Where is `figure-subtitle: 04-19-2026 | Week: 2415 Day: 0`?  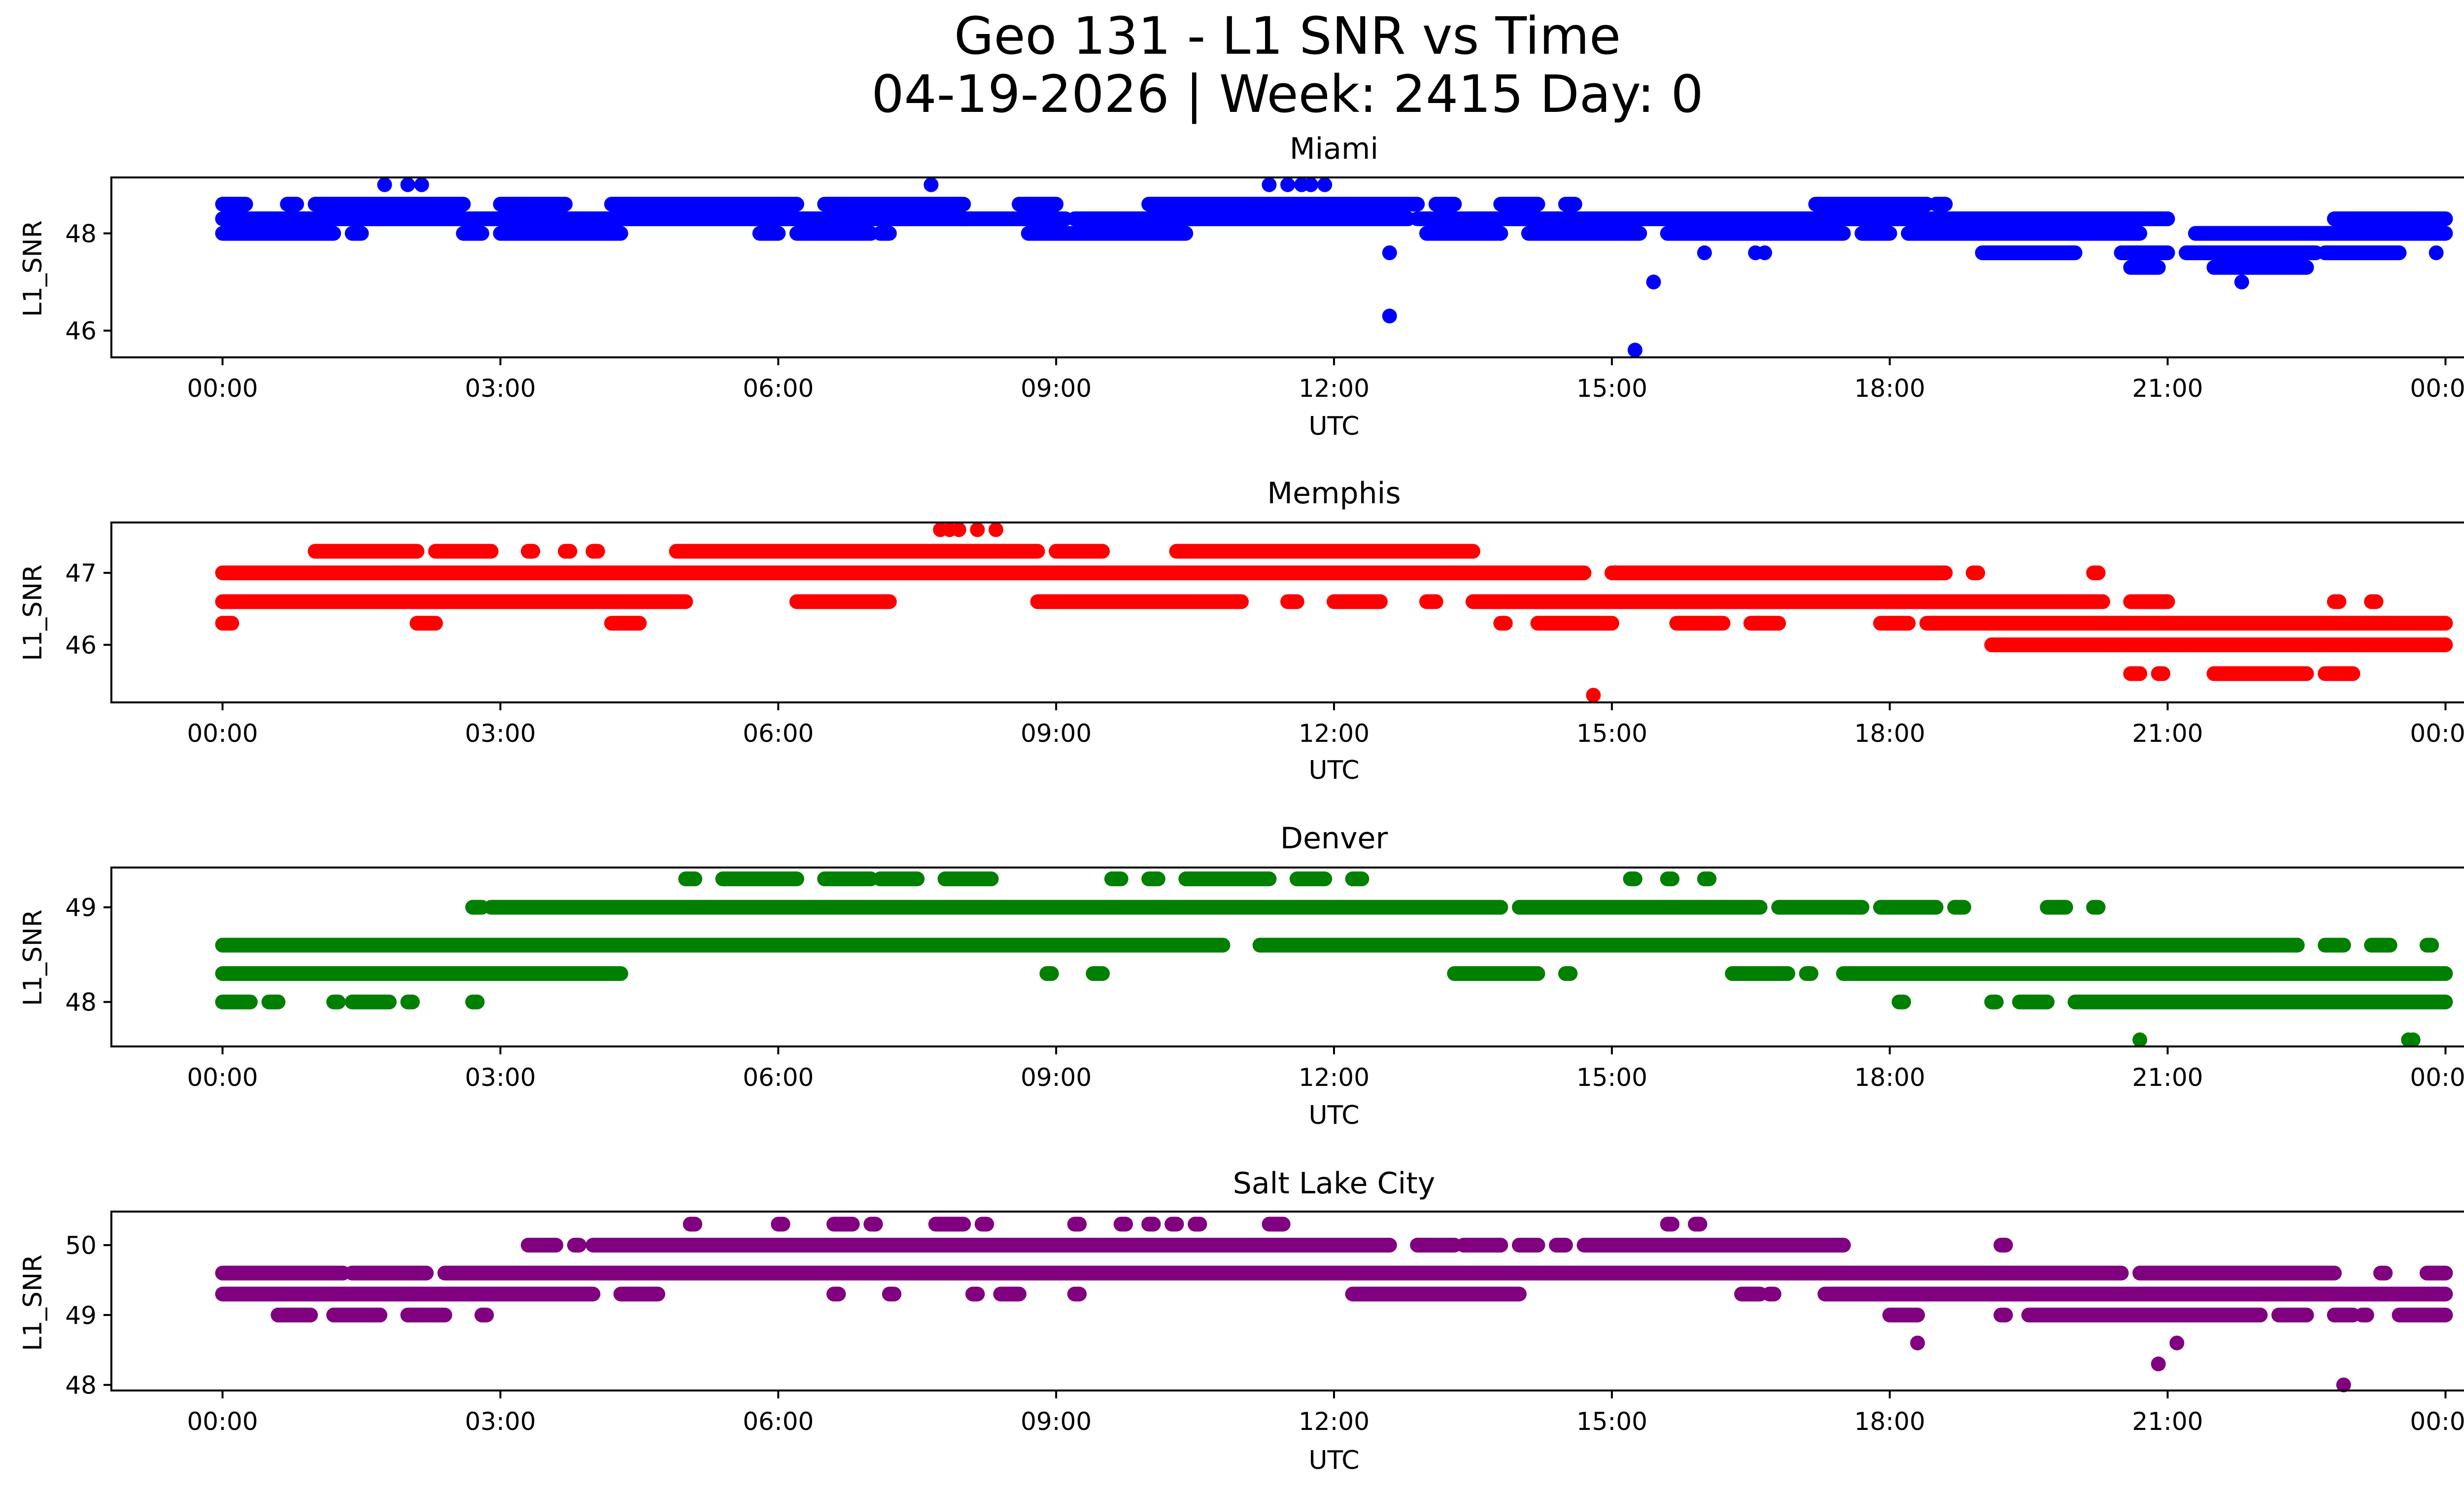
figure-subtitle: 04-19-2026 | Week: 2415 Day: 0 is located at coordinates (1287, 94).